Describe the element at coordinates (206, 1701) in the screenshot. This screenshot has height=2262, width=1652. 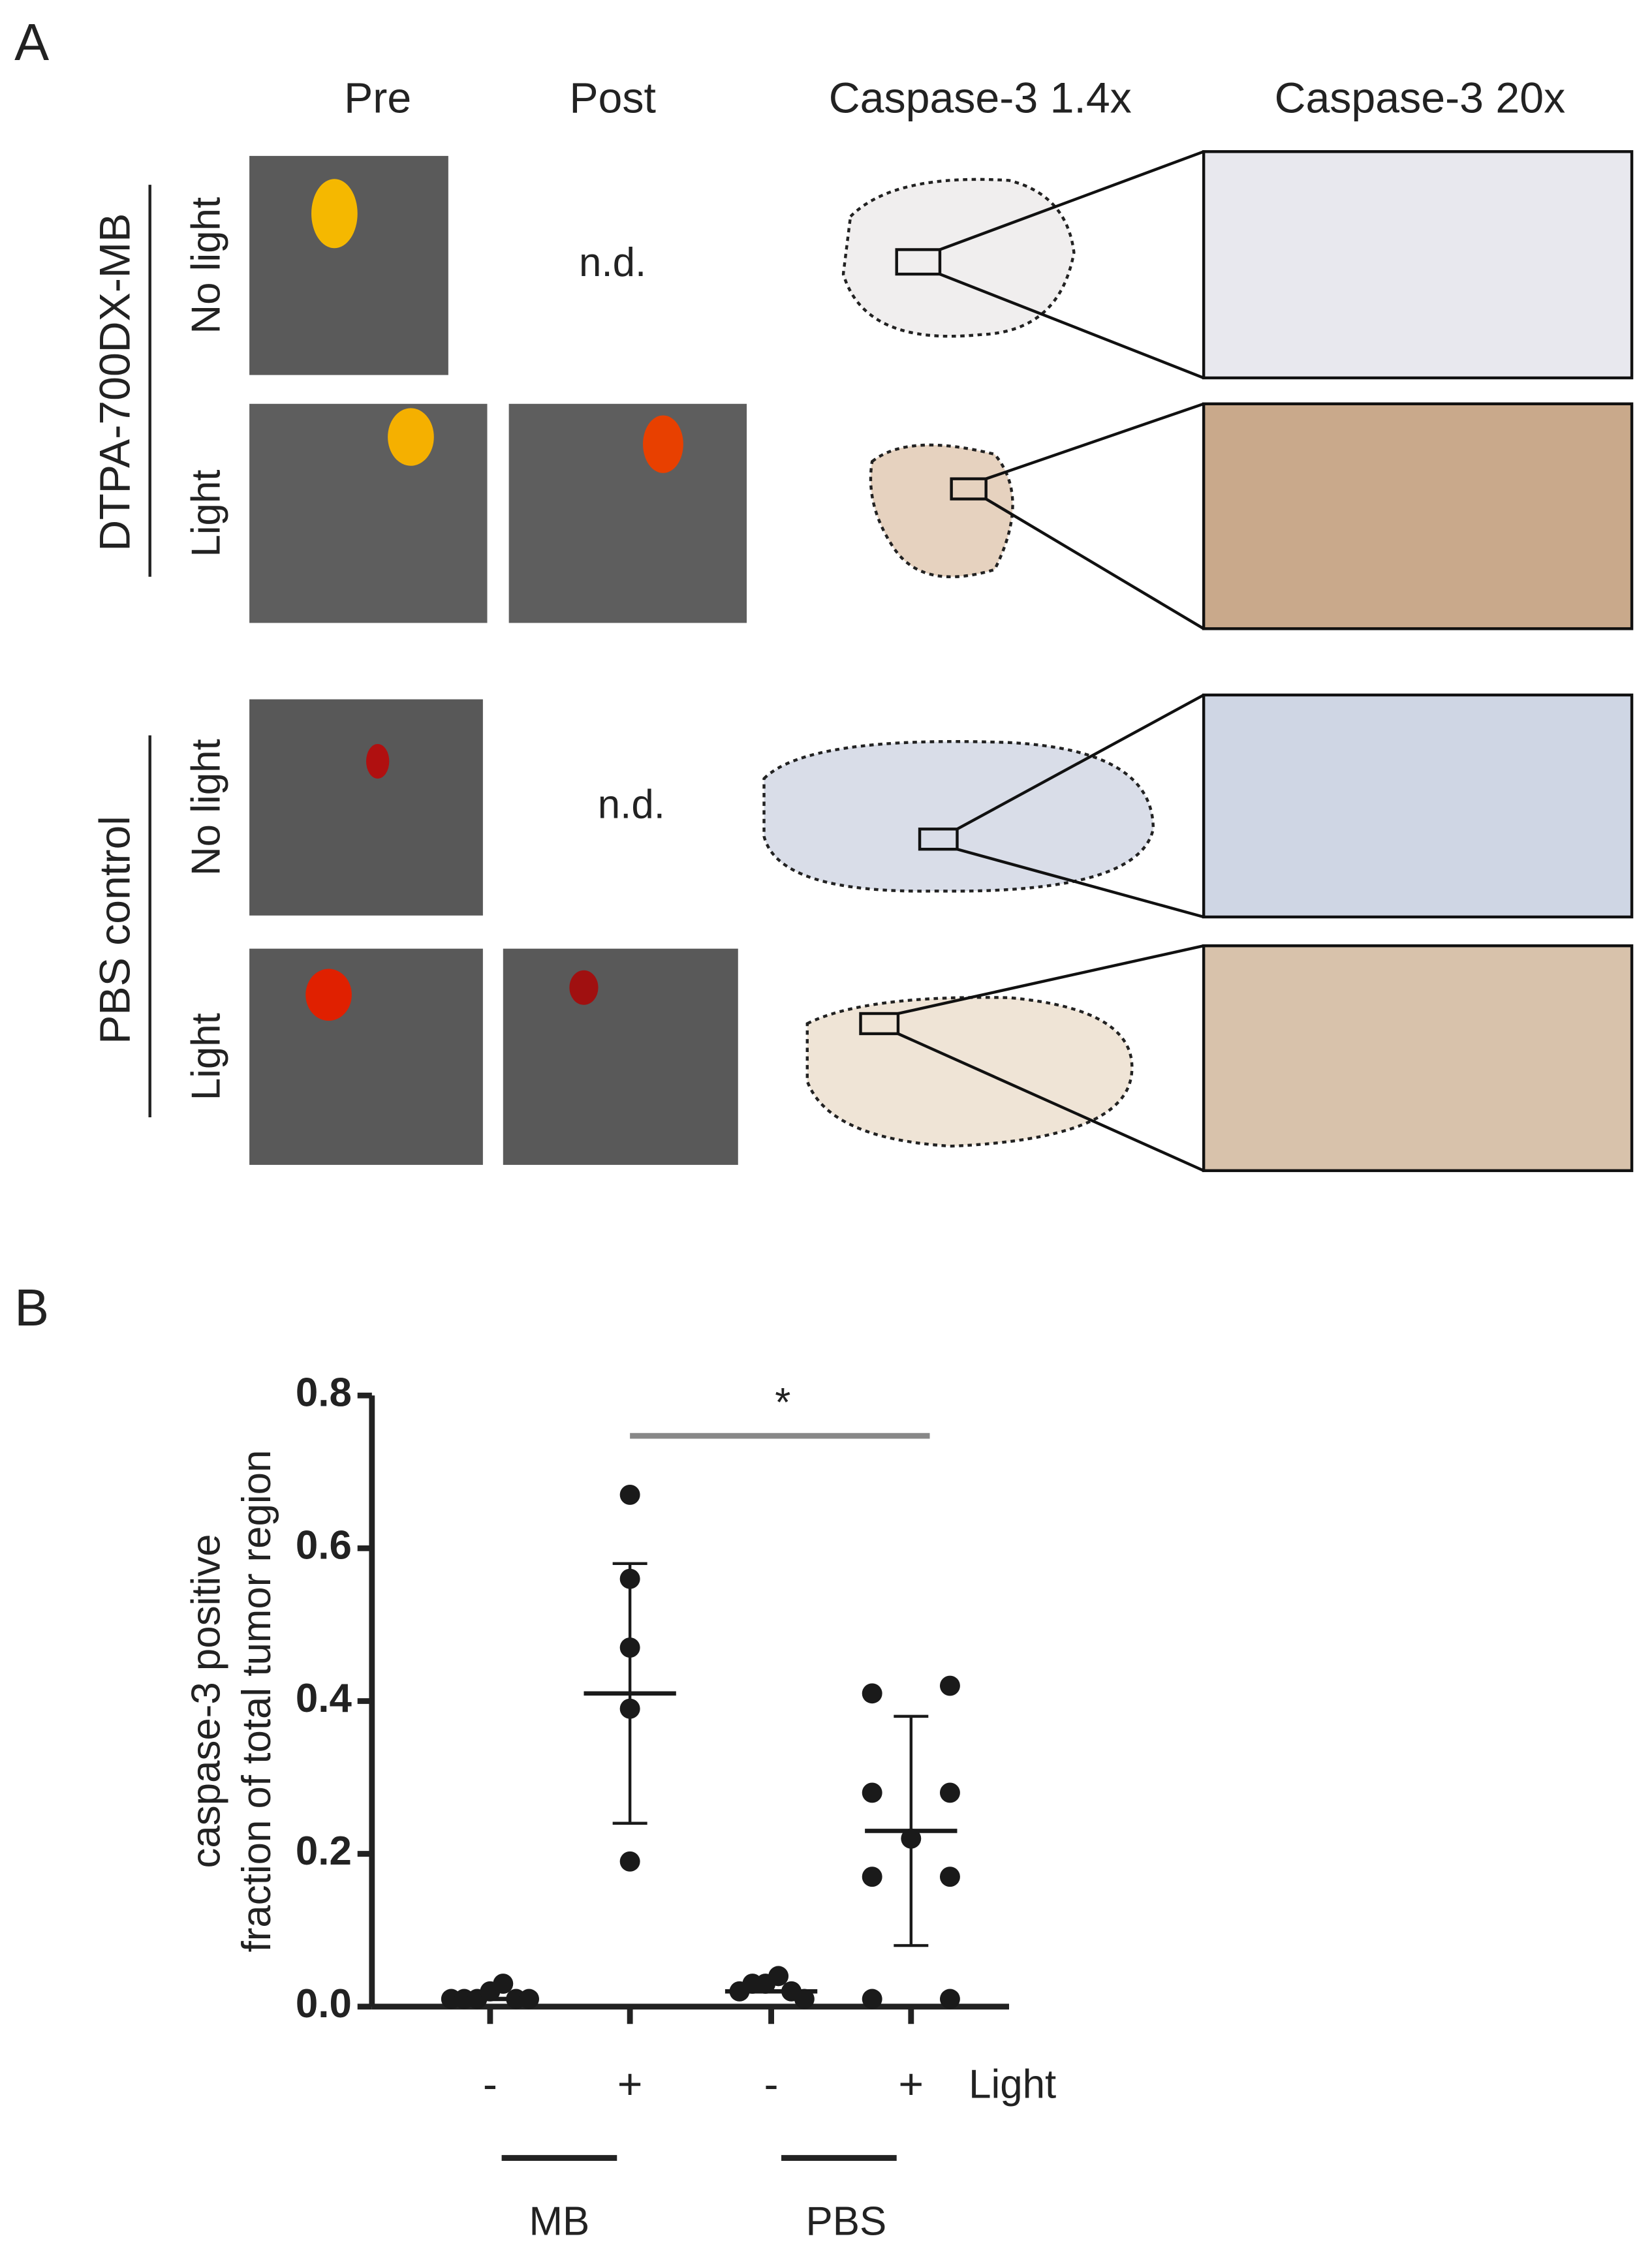
I see `y-axis-label: caspase-3 positive` at that location.